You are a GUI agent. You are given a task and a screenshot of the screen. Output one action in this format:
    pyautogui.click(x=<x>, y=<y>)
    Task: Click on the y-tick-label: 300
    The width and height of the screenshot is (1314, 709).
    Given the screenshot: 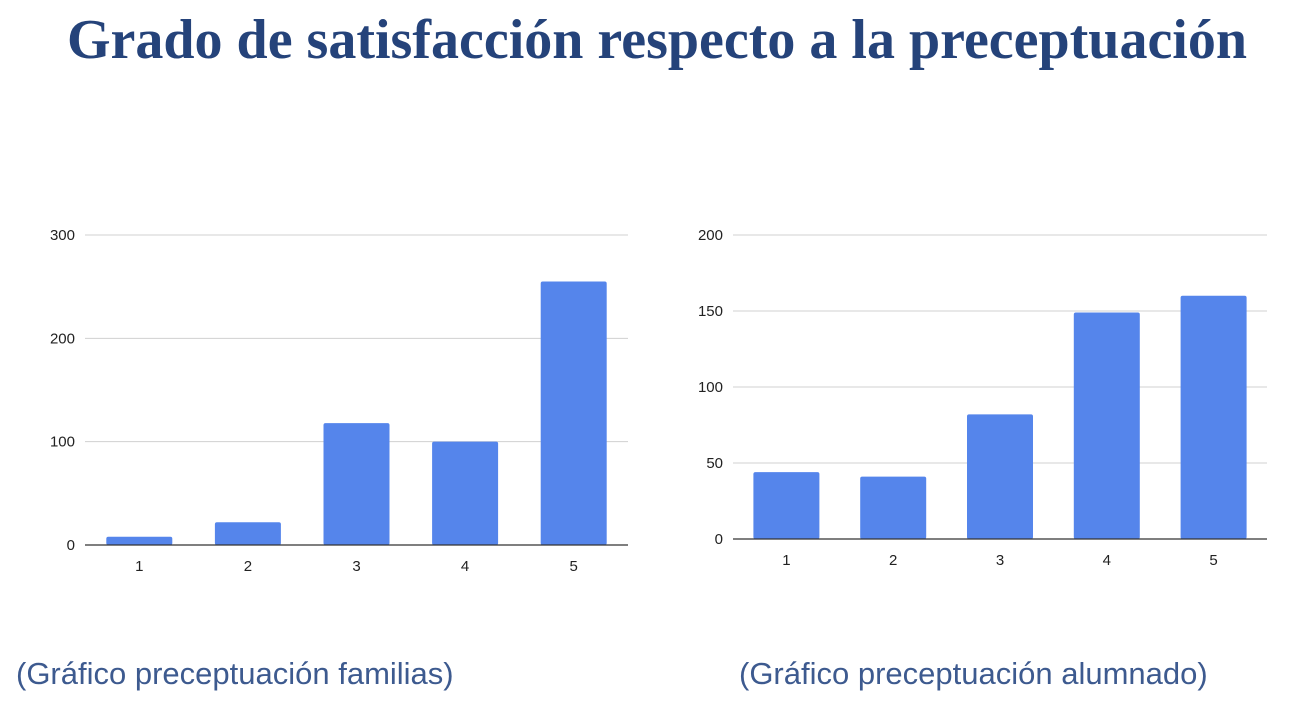 What is the action you would take?
    pyautogui.click(x=62, y=235)
    